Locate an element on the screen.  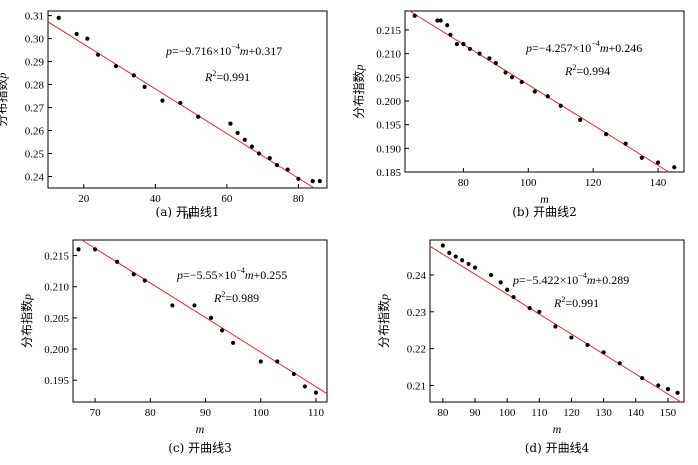
y-tick-label: 0.200 is located at coordinates (56, 350).